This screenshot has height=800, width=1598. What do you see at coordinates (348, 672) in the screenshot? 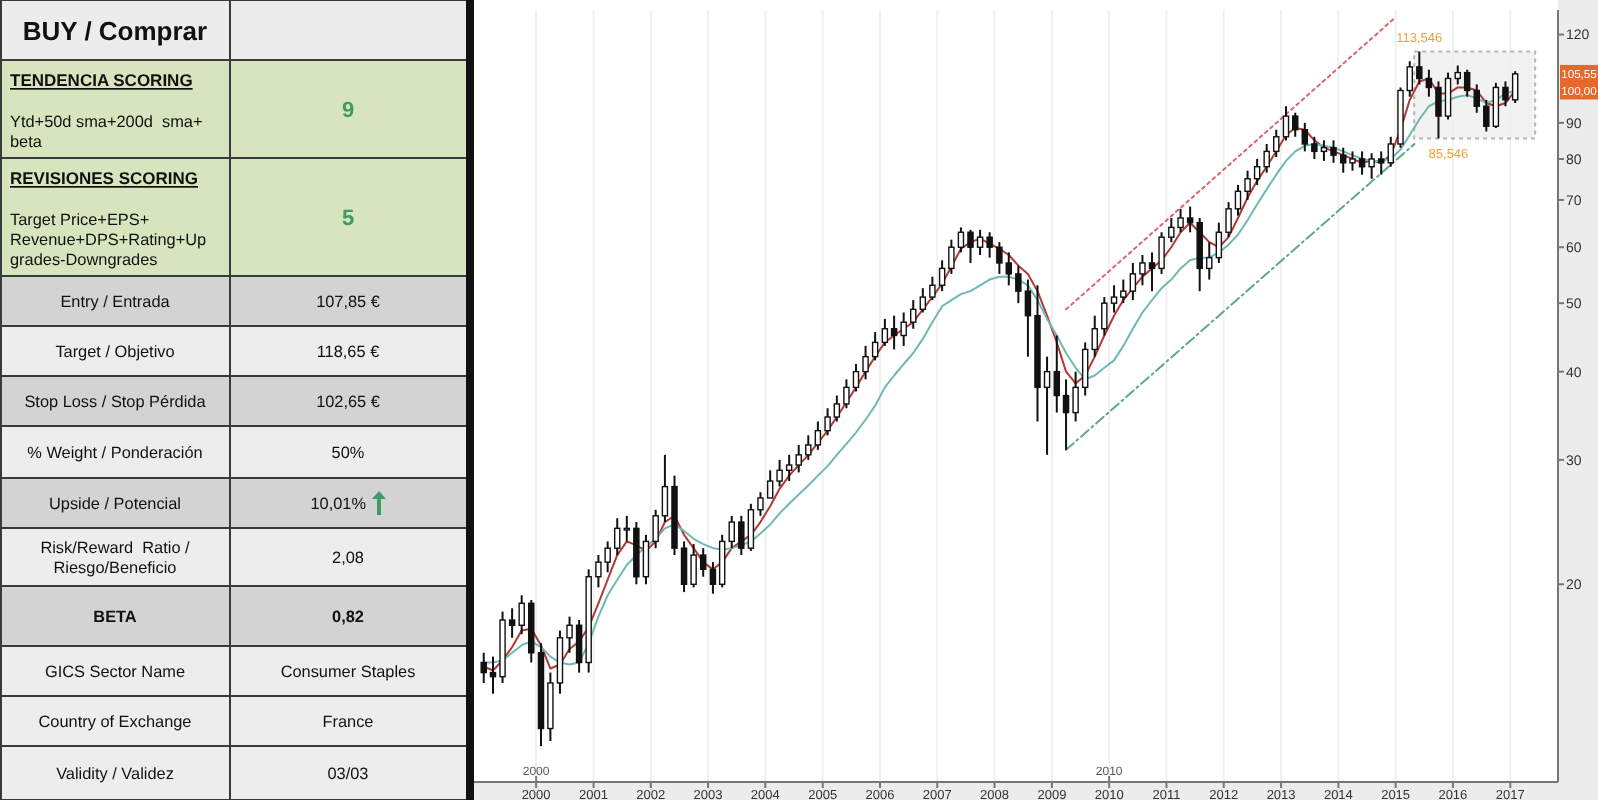
I see `text: Consumer Staples` at bounding box center [348, 672].